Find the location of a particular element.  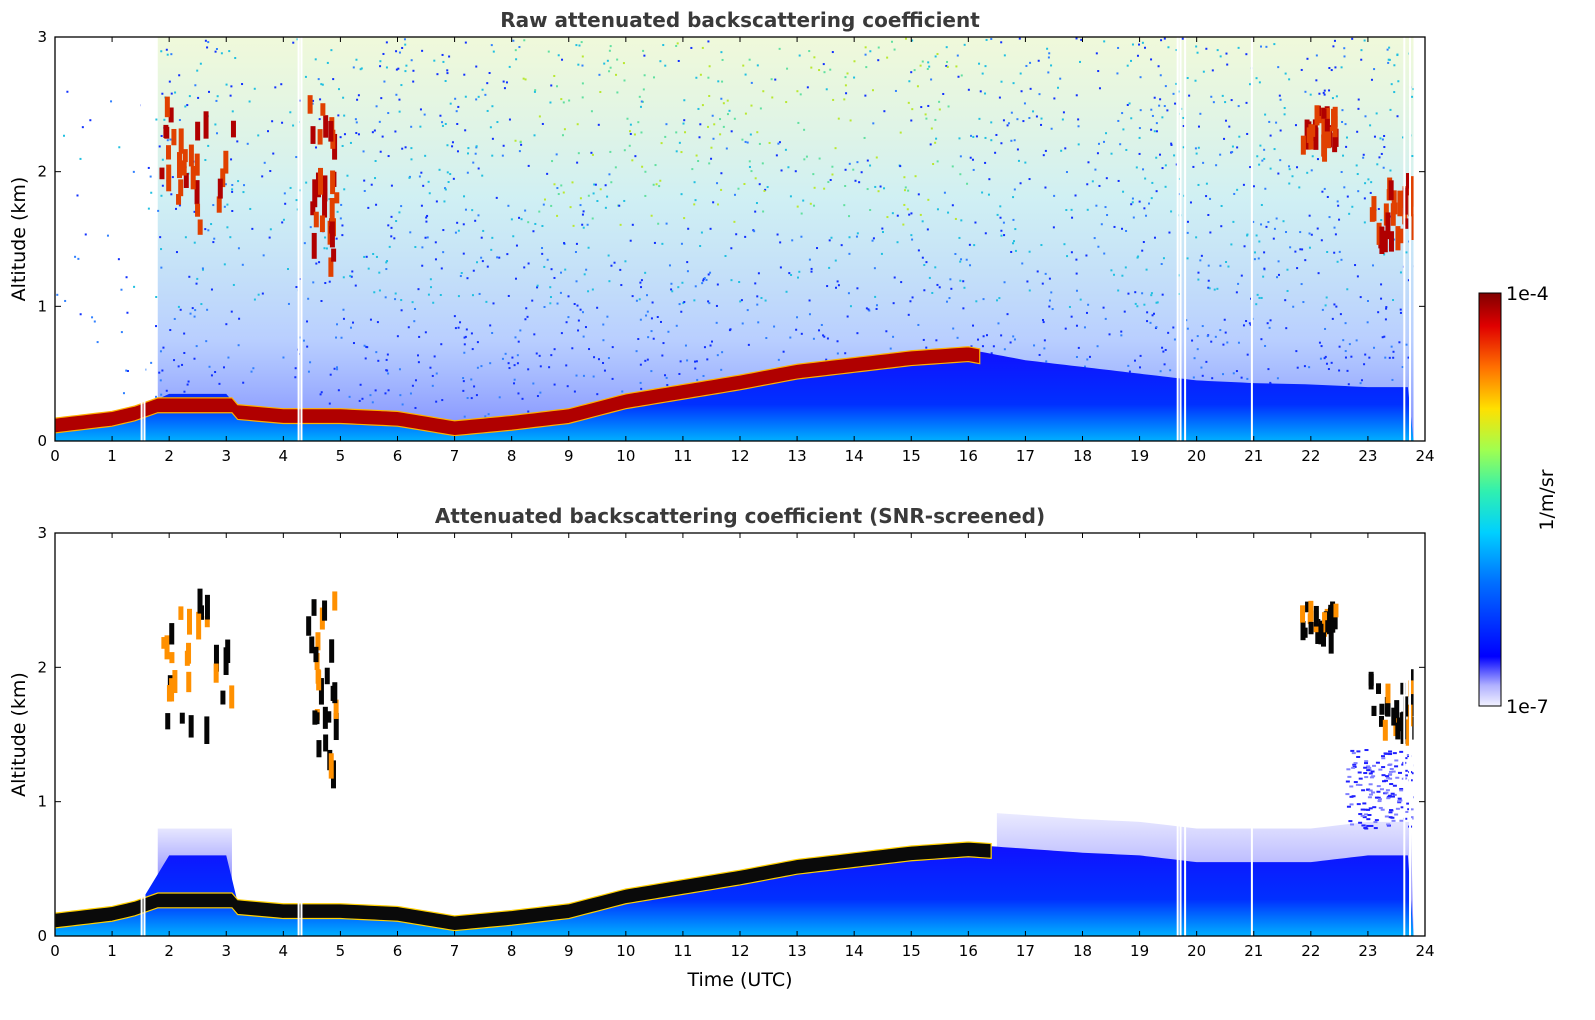

x-tick-label: 15 is located at coordinates (911, 951).